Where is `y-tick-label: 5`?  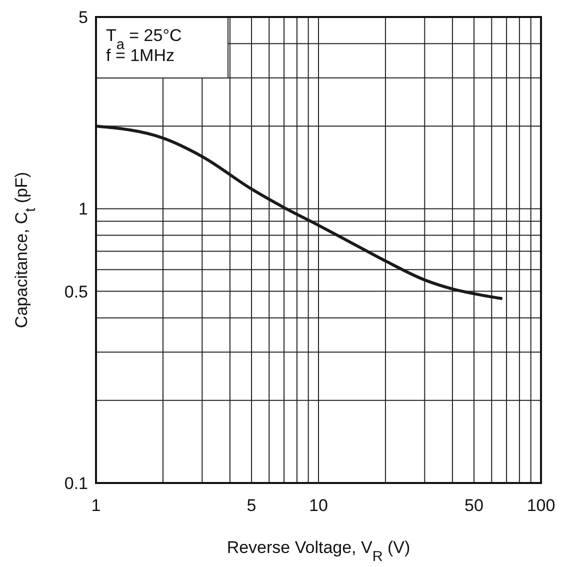
y-tick-label: 5 is located at coordinates (83, 17).